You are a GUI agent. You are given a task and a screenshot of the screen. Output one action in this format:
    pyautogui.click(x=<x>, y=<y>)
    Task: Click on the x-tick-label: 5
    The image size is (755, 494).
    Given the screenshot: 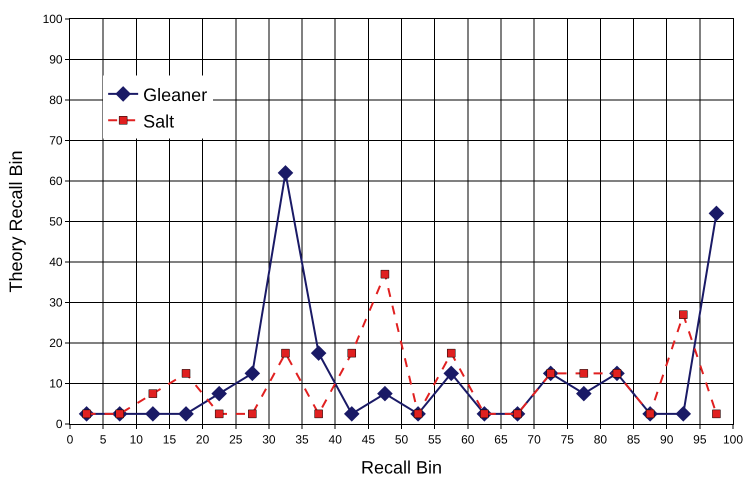 What is the action you would take?
    pyautogui.click(x=103, y=439)
    